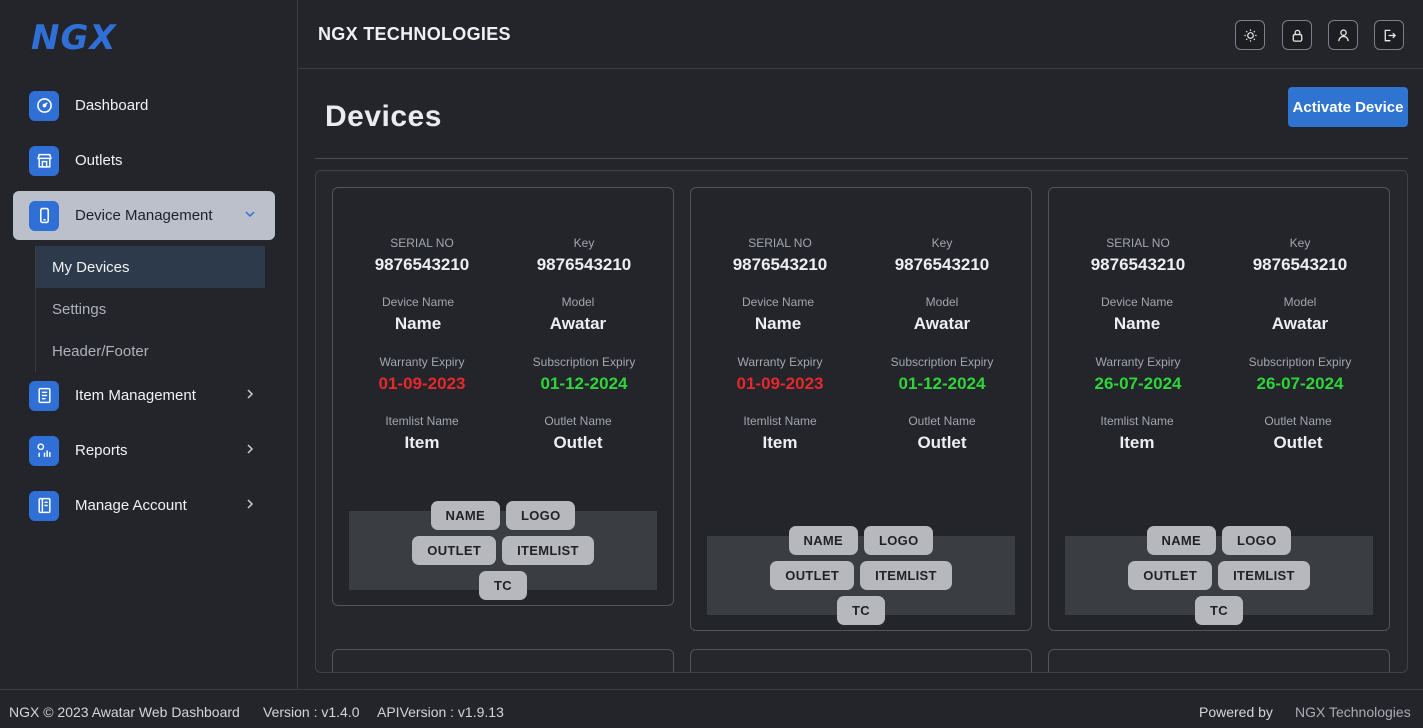 This screenshot has height=728, width=1423. Describe the element at coordinates (861, 158) in the screenshot. I see `divider` at that location.